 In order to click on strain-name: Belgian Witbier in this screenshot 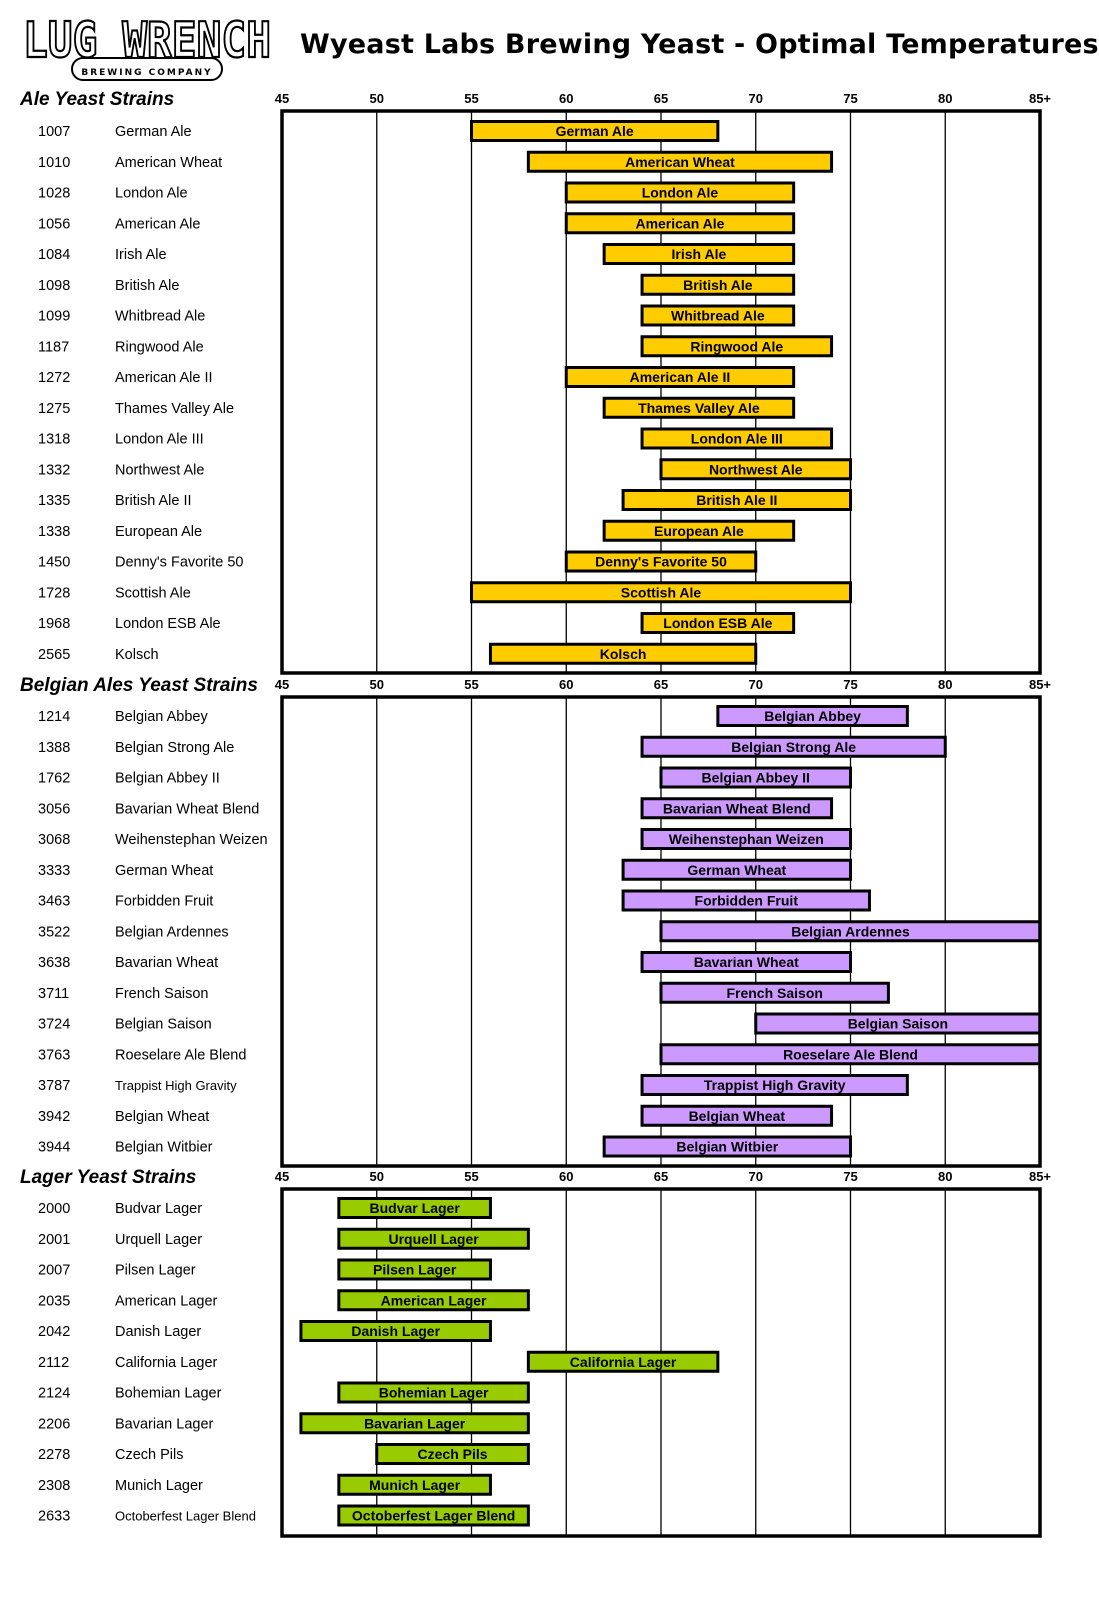, I will do `click(164, 1148)`.